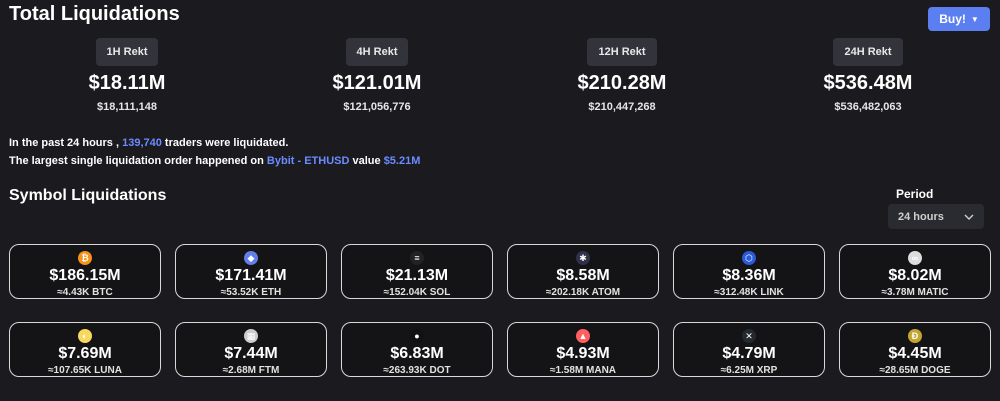 Image resolution: width=1000 pixels, height=401 pixels. Describe the element at coordinates (417, 353) in the screenshot. I see `symbol-amount: $6.83M` at that location.